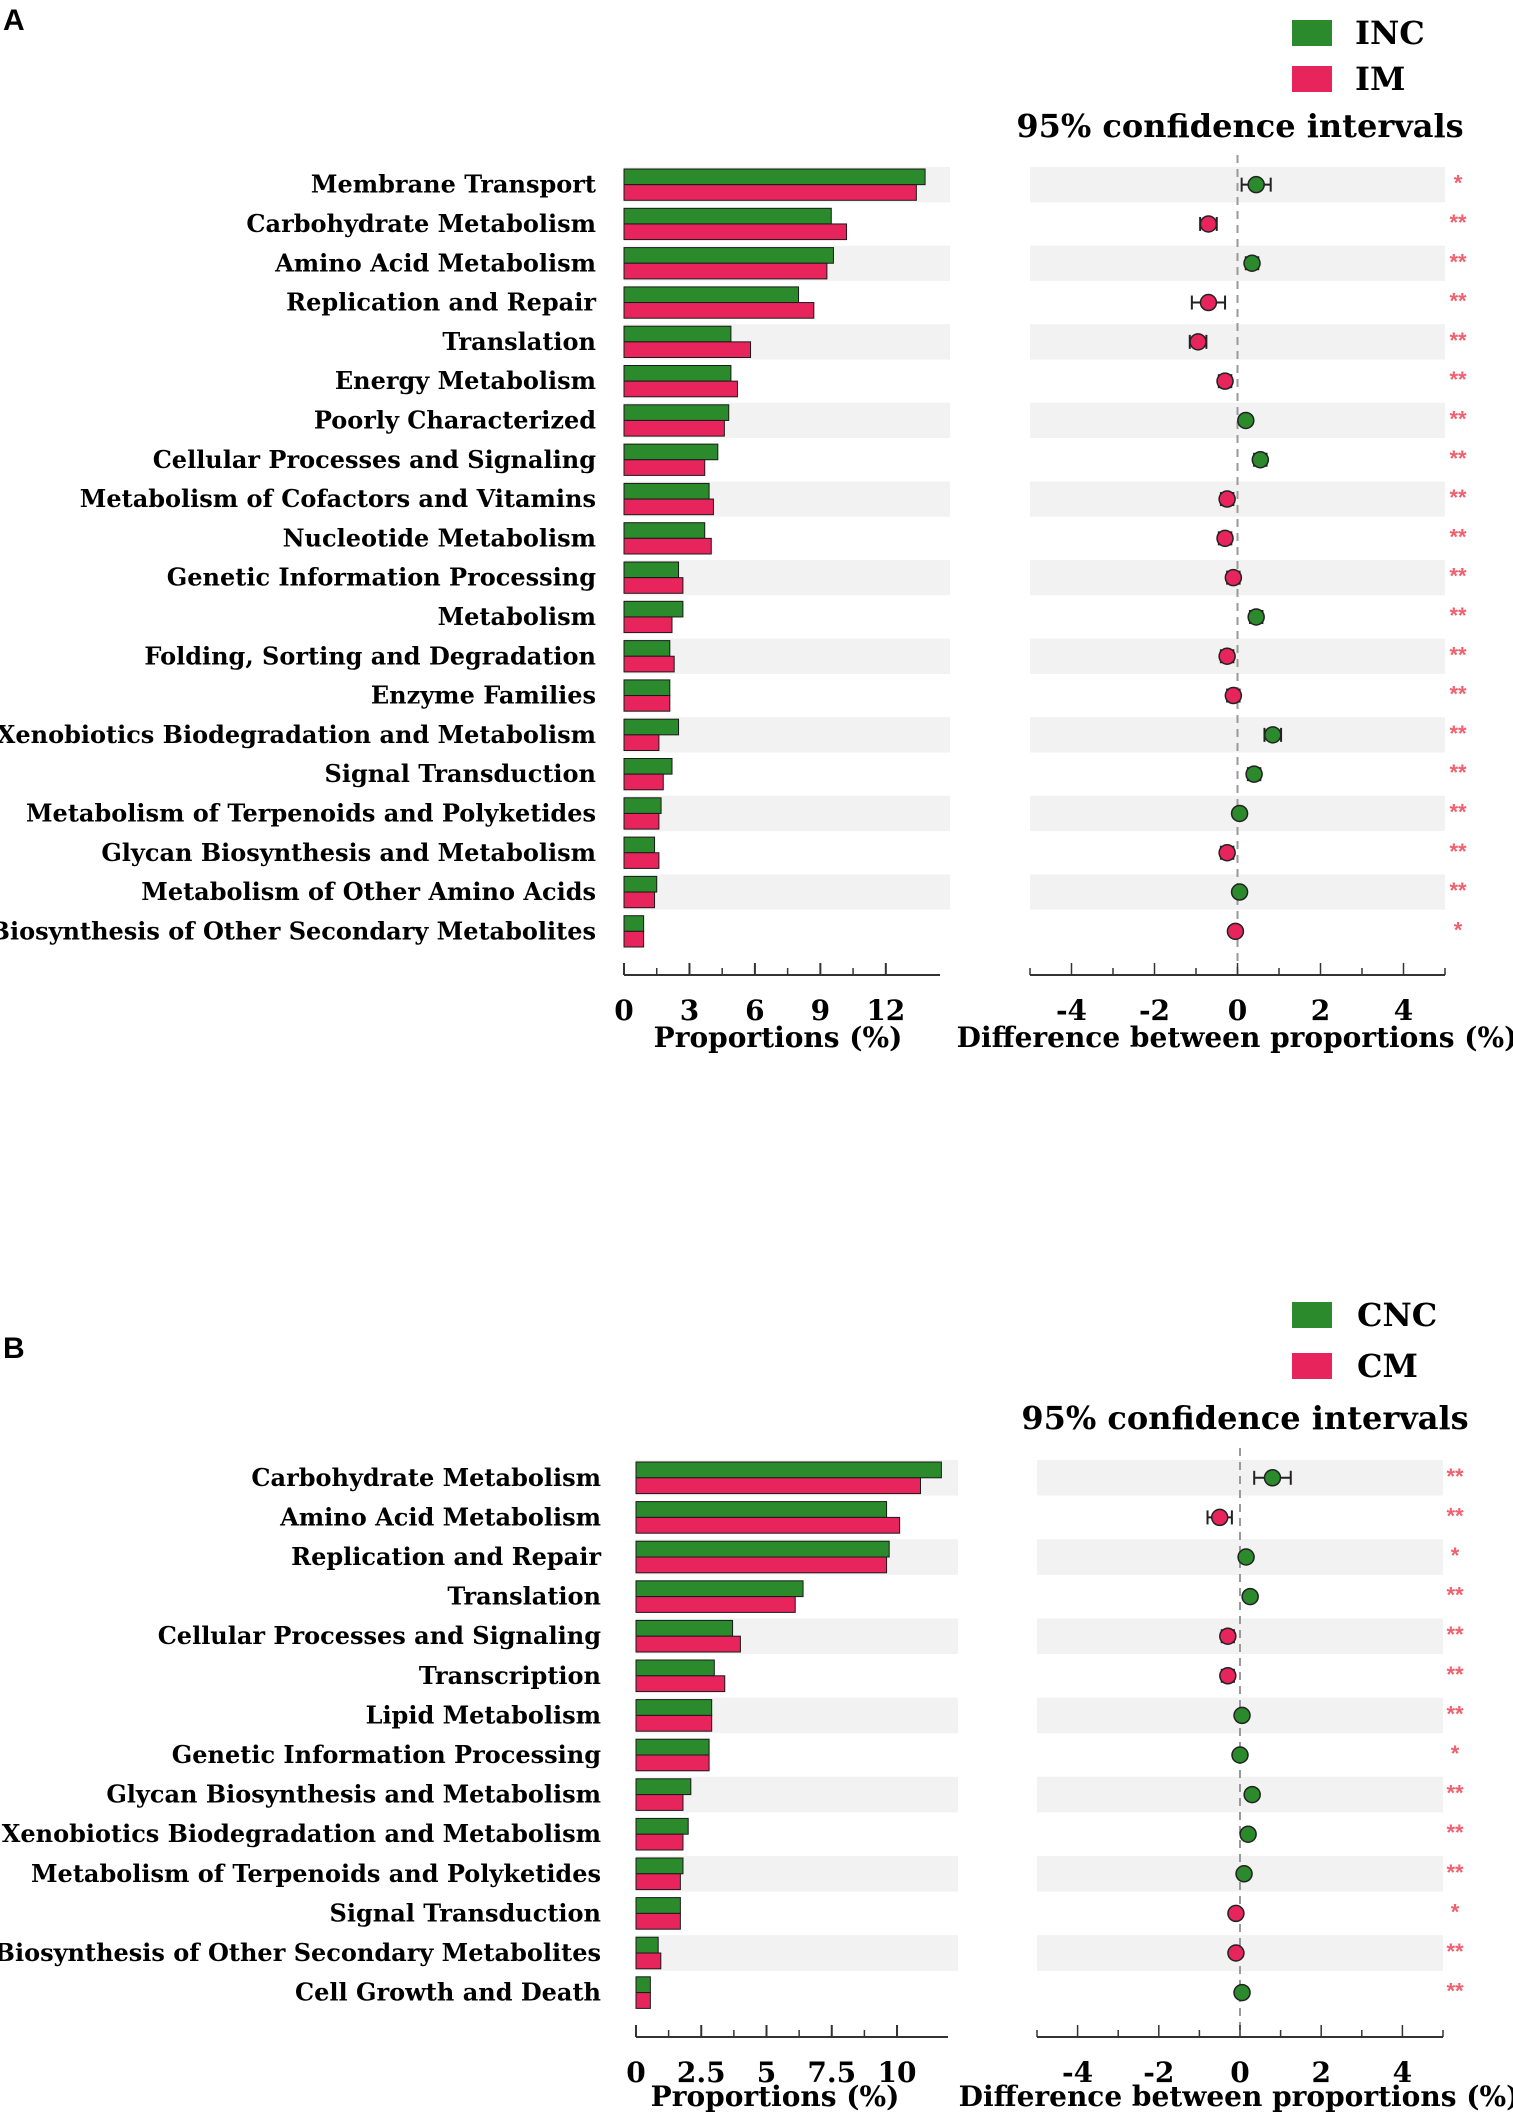 The image size is (1513, 2124). Describe the element at coordinates (897, 2072) in the screenshot. I see `bar-axis-tick-label: 10` at that location.